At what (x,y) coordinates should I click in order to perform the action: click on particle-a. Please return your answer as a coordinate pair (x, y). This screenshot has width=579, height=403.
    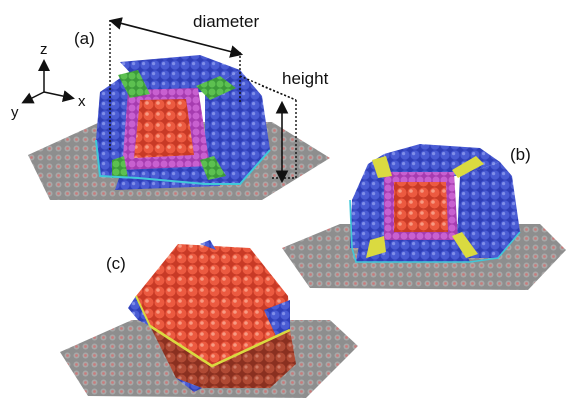
    Looking at the image, I should click on (183, 122).